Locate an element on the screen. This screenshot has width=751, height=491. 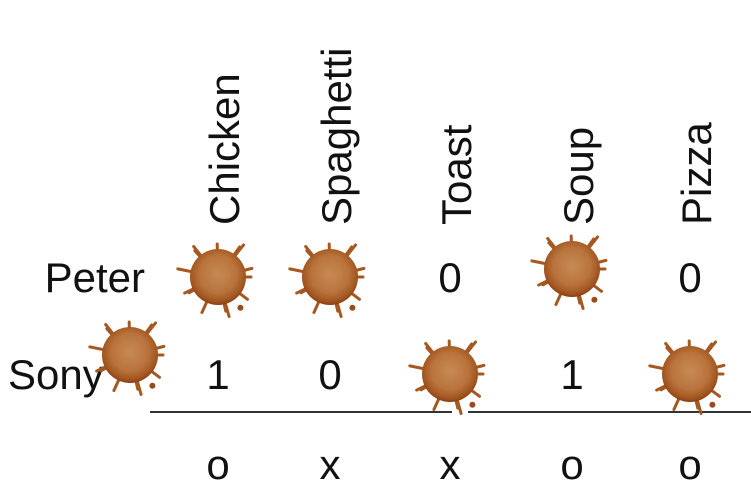
row-label: Peter is located at coordinates (95, 277).